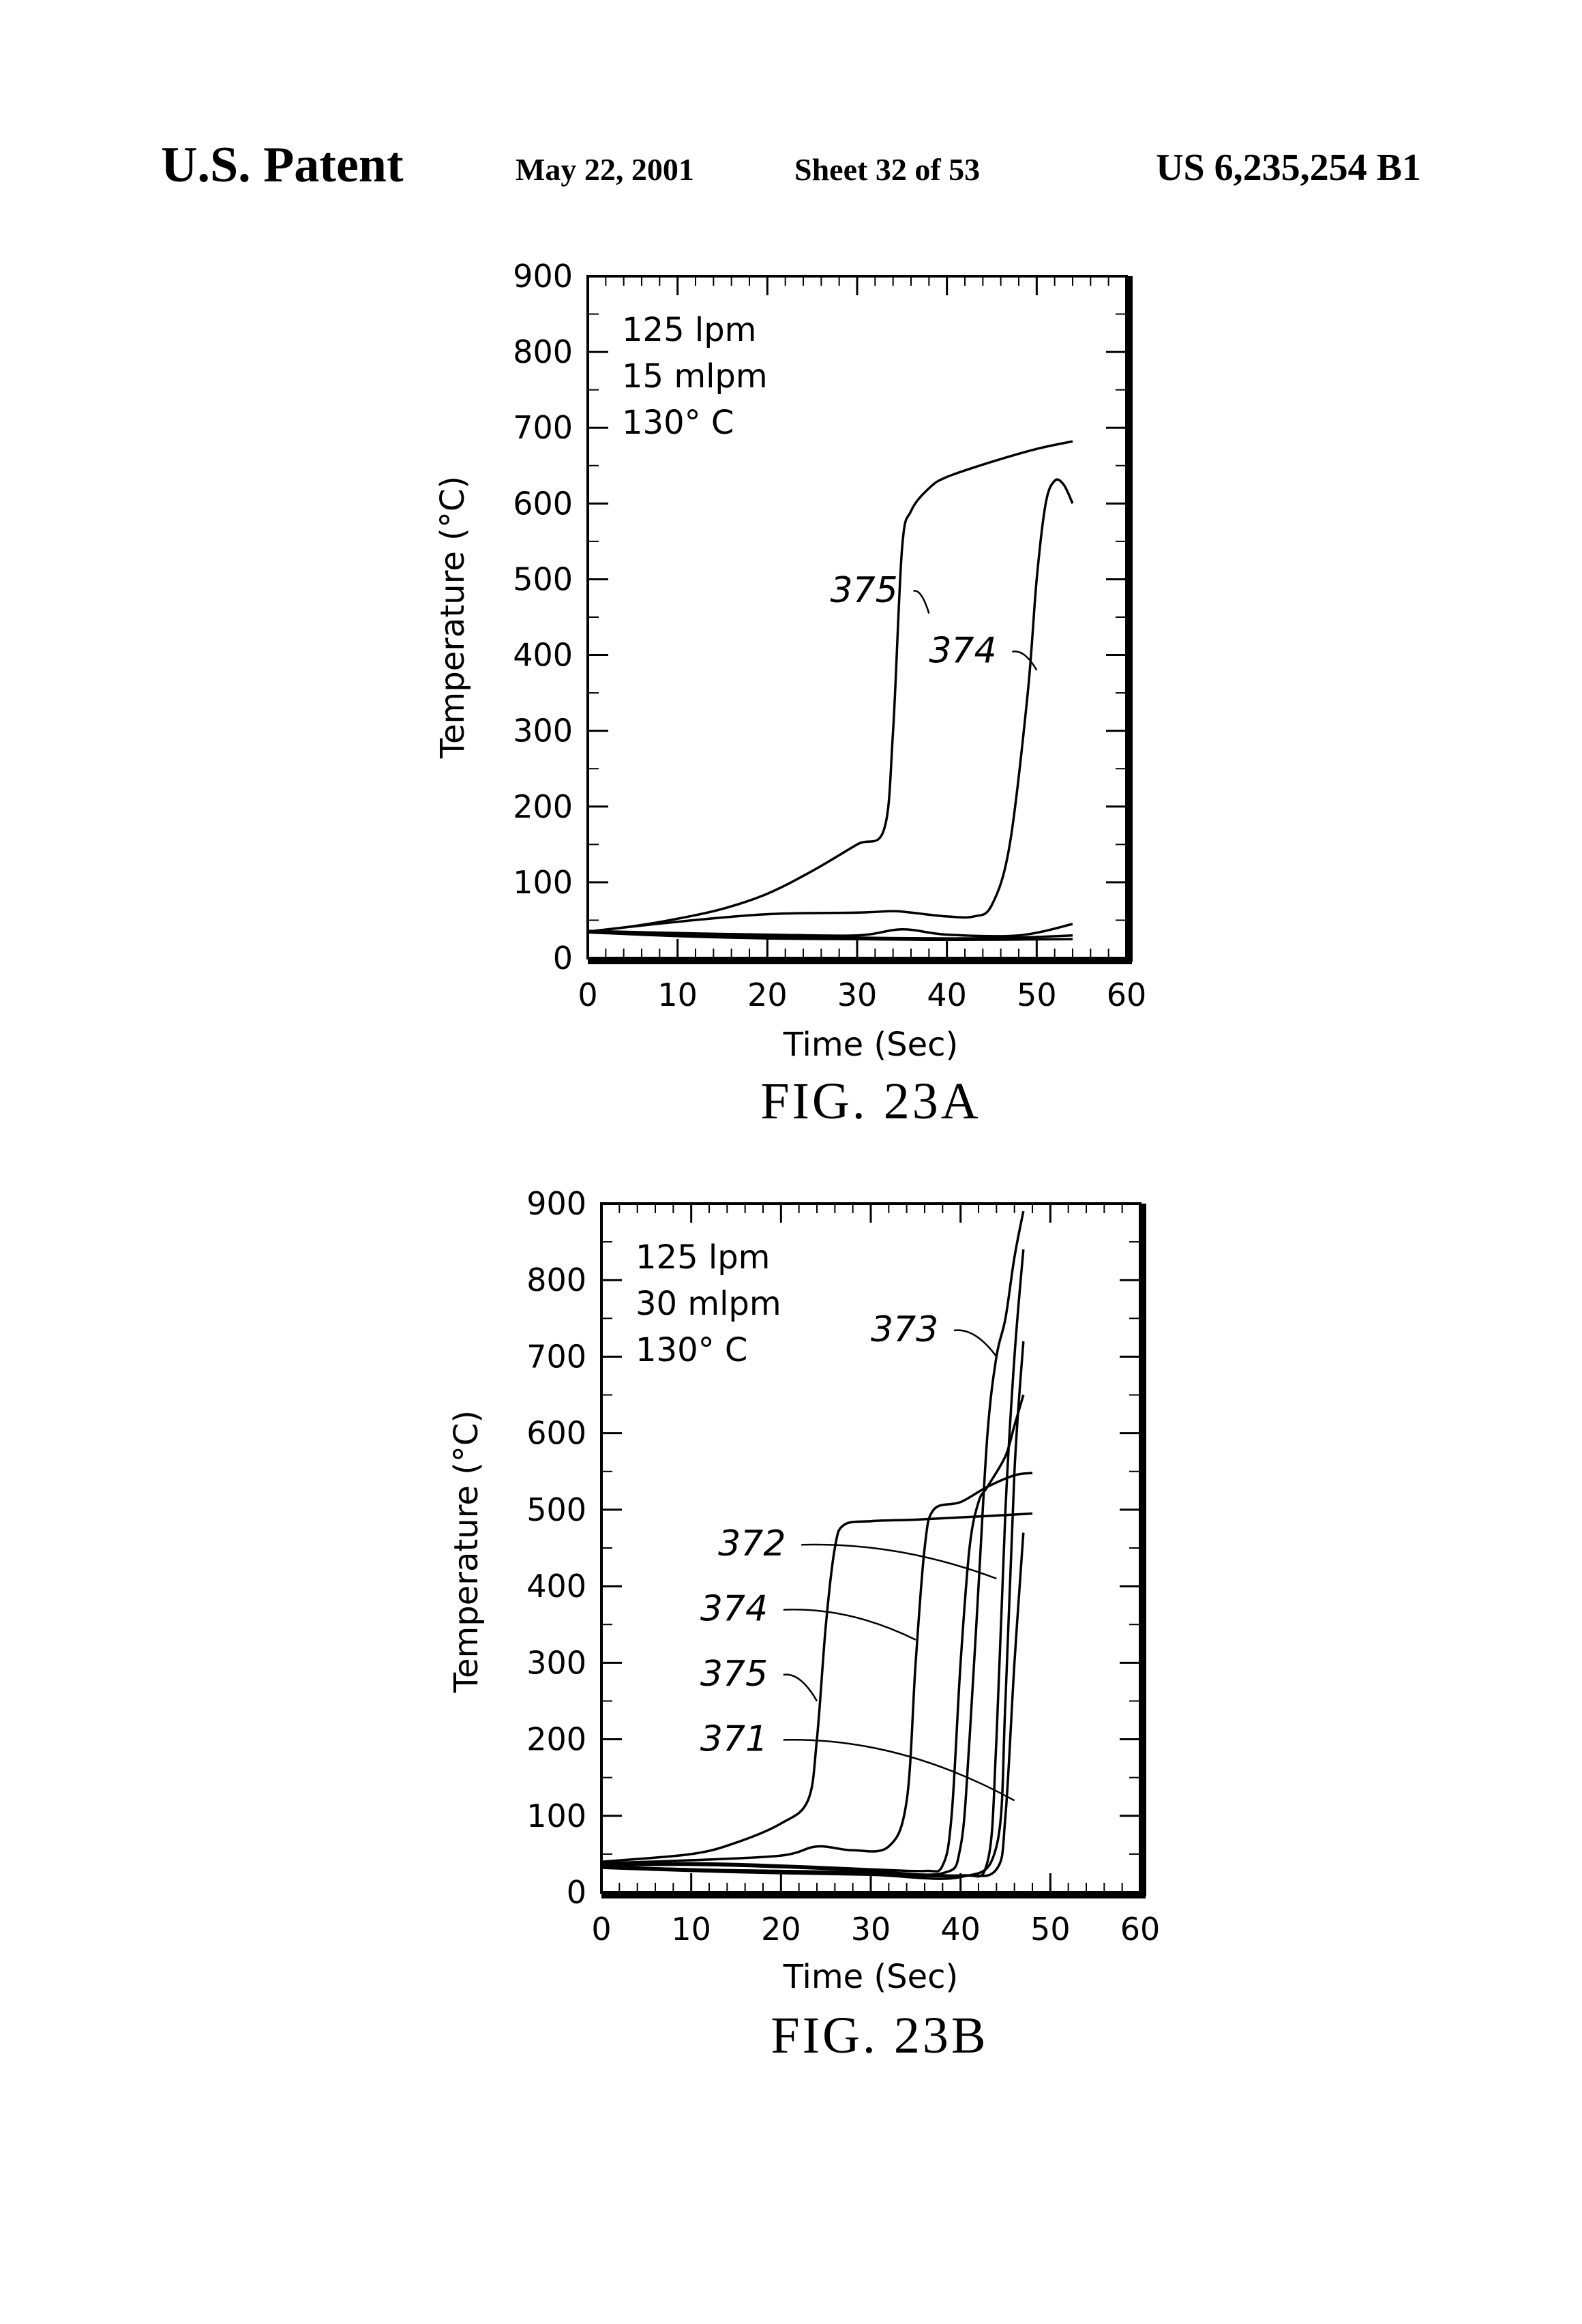 This screenshot has width=1582, height=2324. I want to click on figure-caption: FIG. 23A, so click(870, 1101).